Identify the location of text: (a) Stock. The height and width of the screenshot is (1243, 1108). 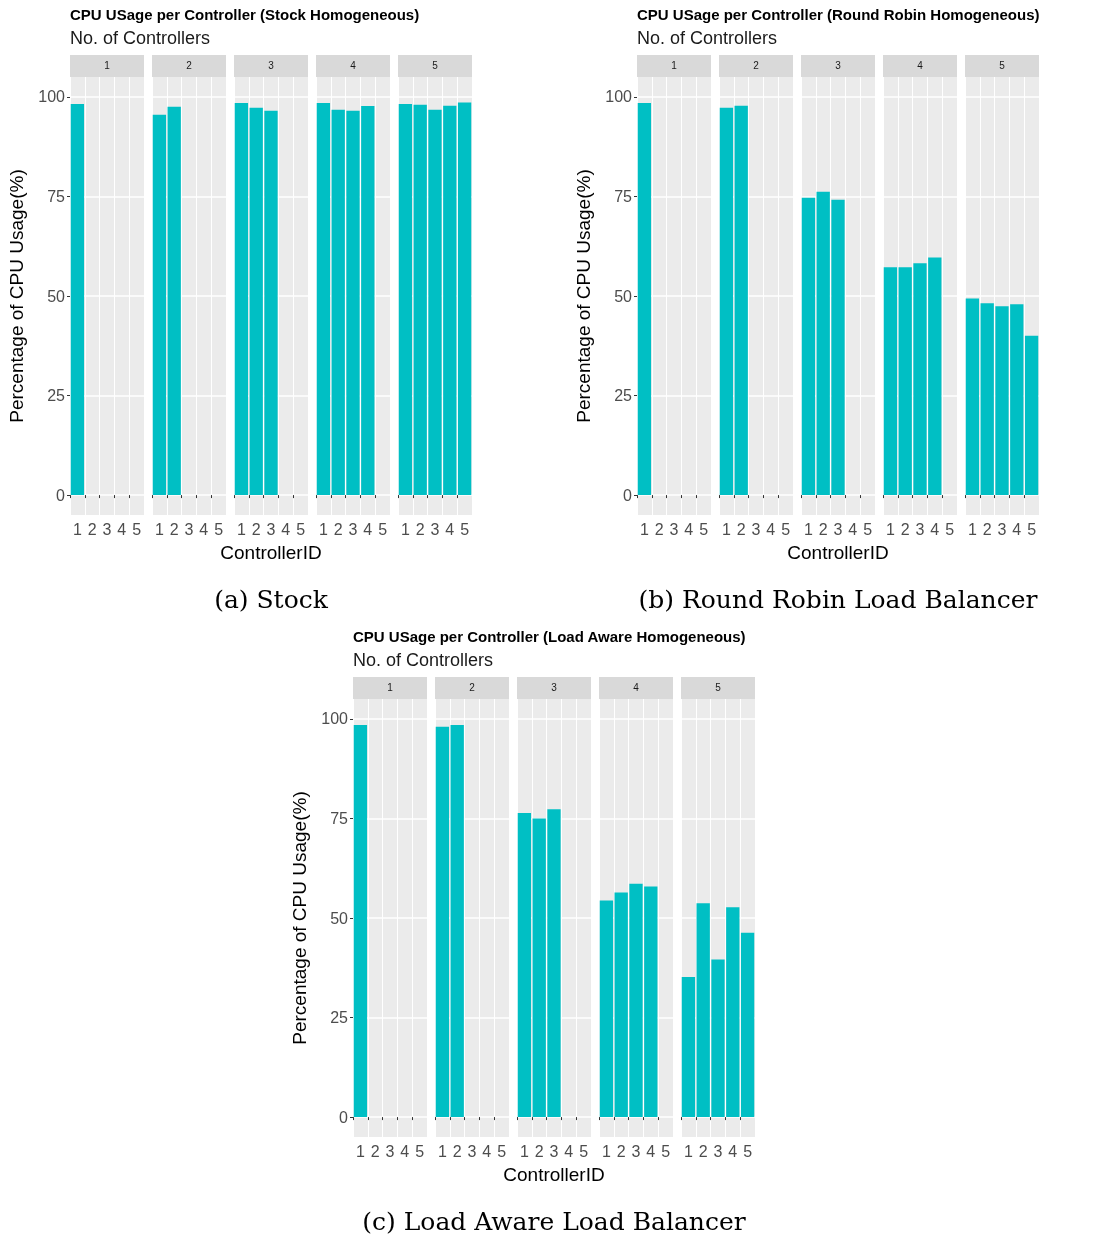
(271, 599).